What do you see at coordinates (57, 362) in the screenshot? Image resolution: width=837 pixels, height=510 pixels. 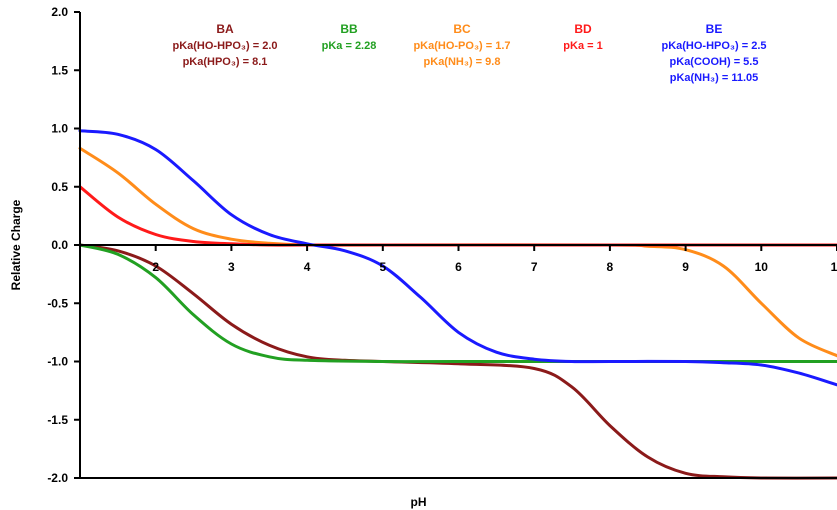 I see `y-tick-label: -1.0` at bounding box center [57, 362].